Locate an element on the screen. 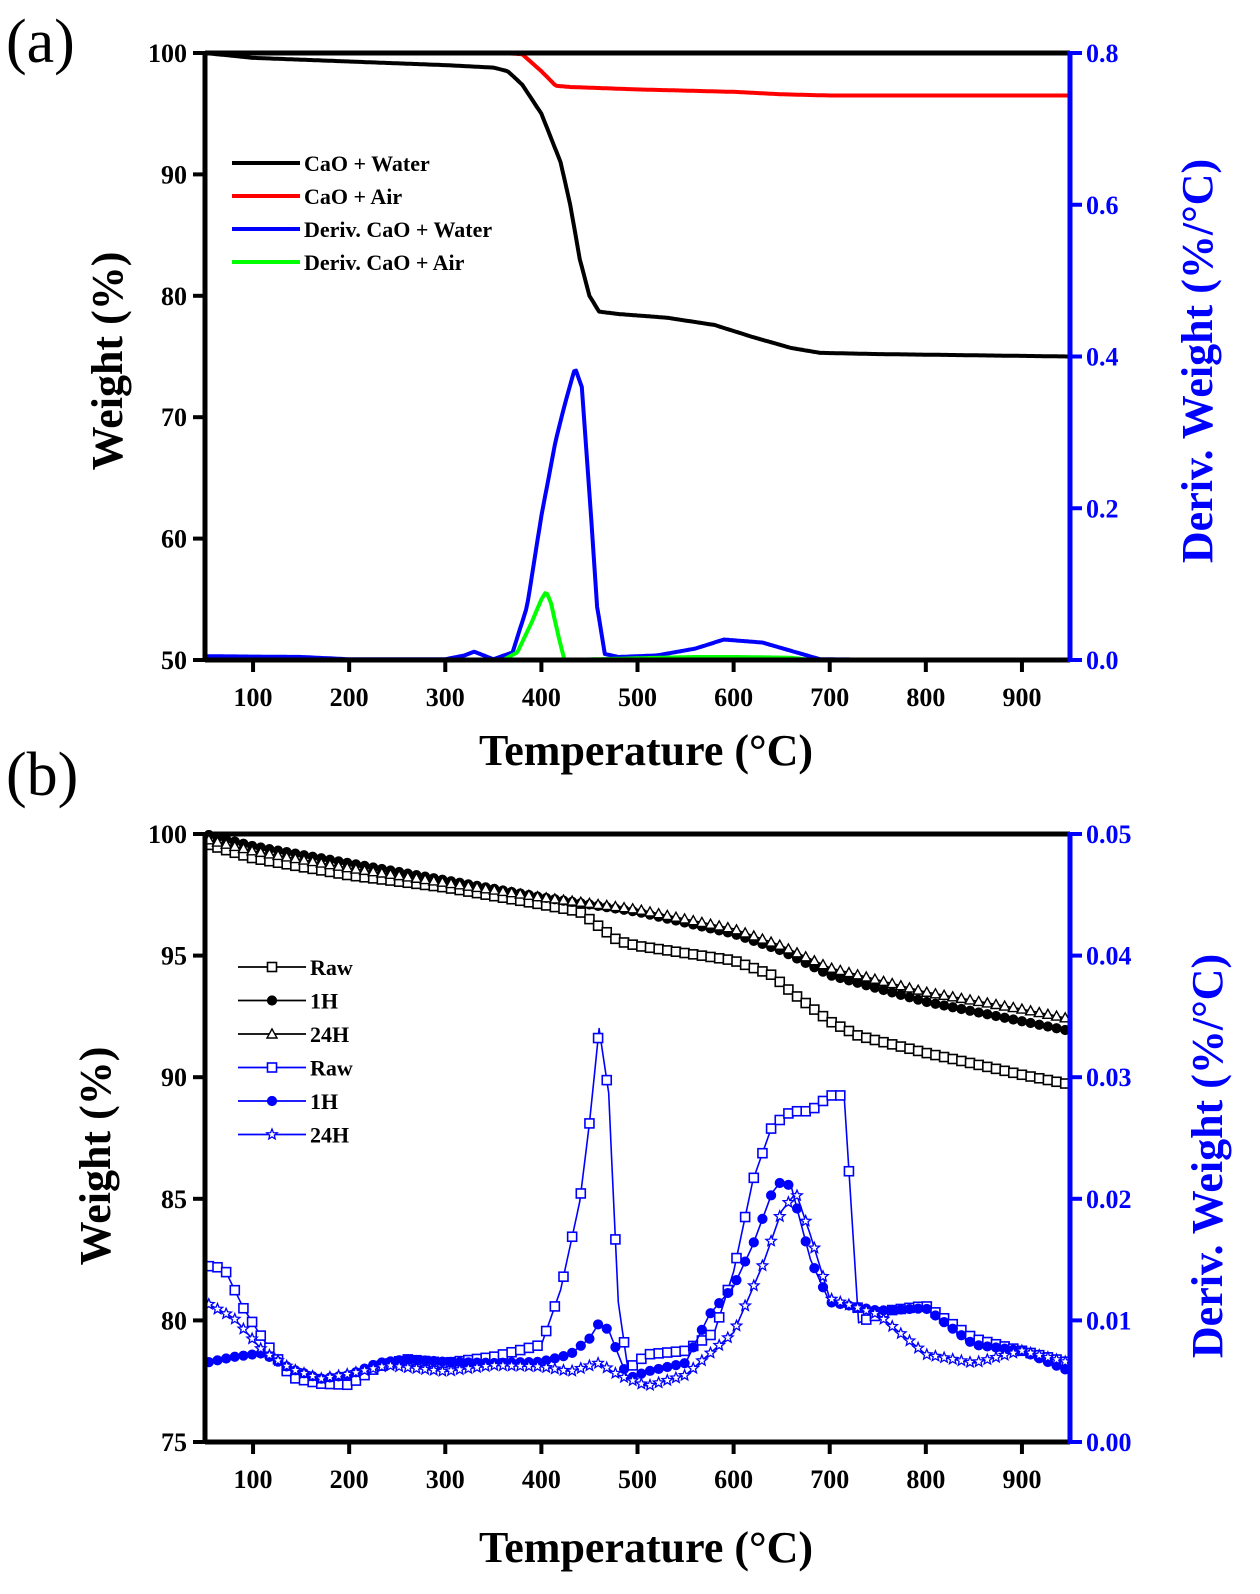  b-y2tick-label: 0.01 is located at coordinates (1109, 1320).